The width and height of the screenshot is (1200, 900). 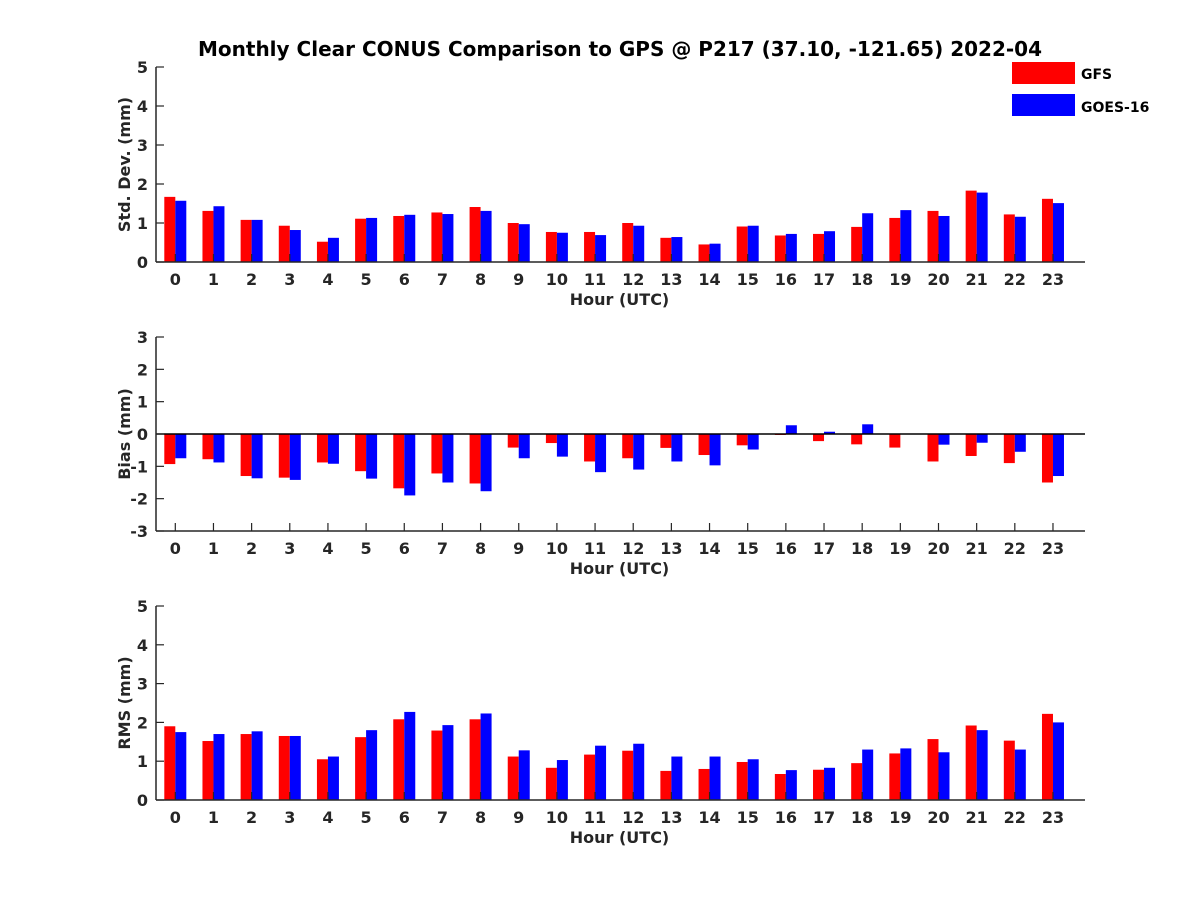 What do you see at coordinates (595, 548) in the screenshot?
I see `x-tick-label: 11` at bounding box center [595, 548].